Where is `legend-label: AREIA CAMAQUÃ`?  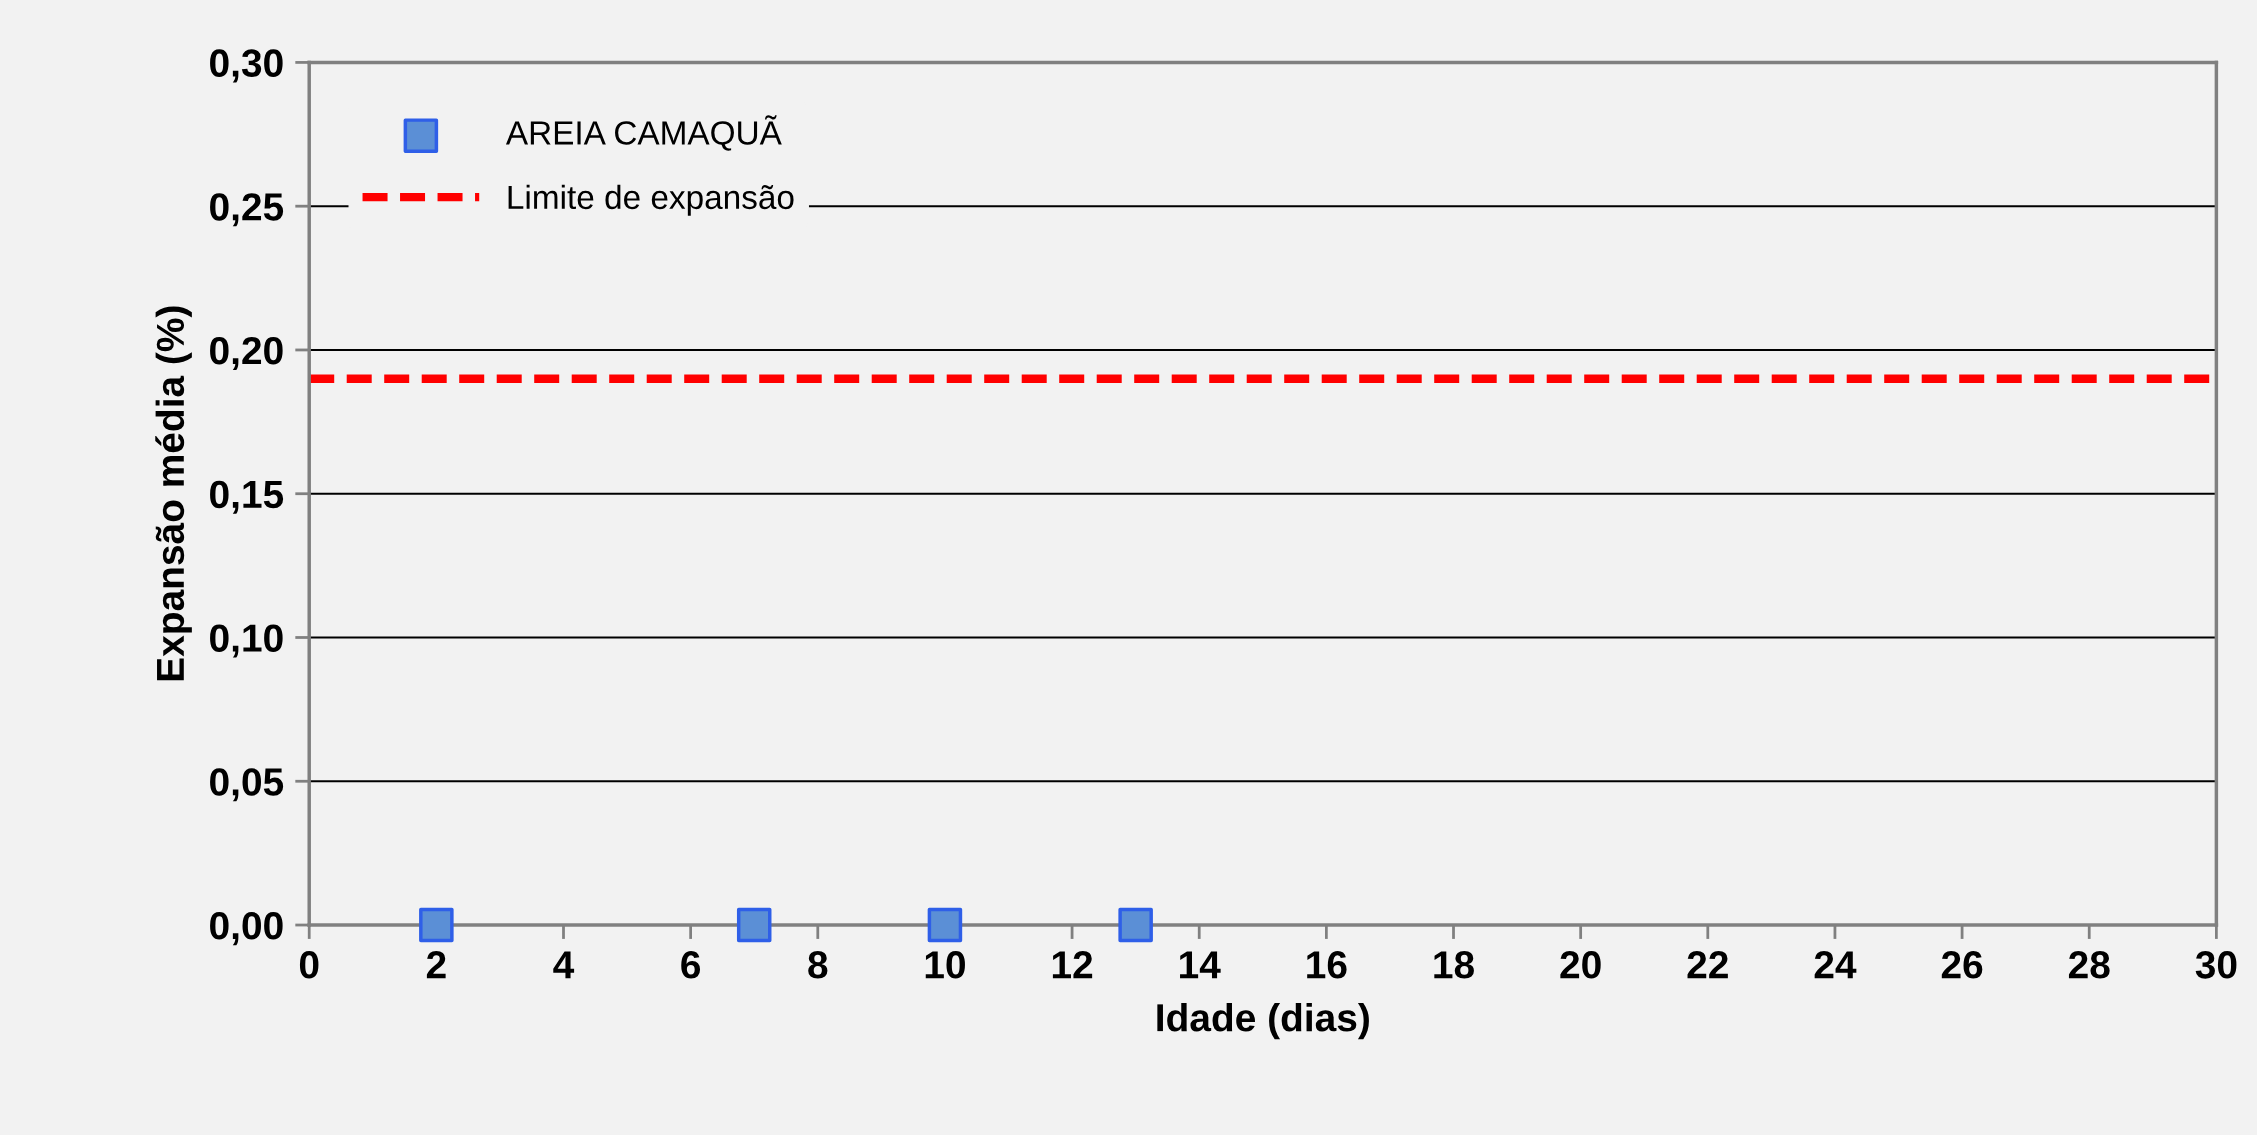
legend-label: AREIA CAMAQUÃ is located at coordinates (643, 133).